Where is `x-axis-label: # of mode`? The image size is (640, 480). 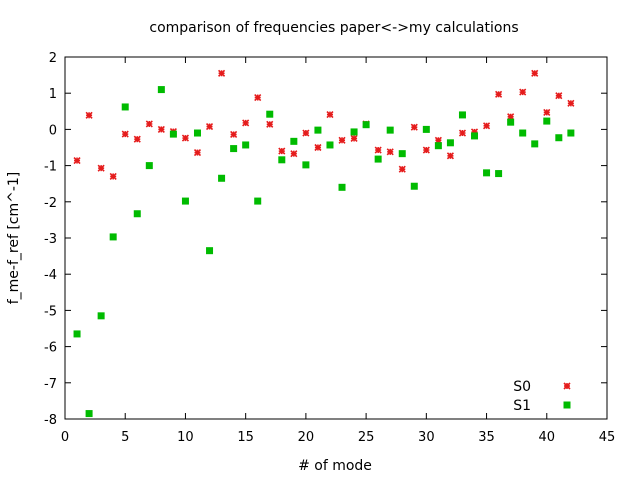
x-axis-label: # of mode is located at coordinates (335, 466).